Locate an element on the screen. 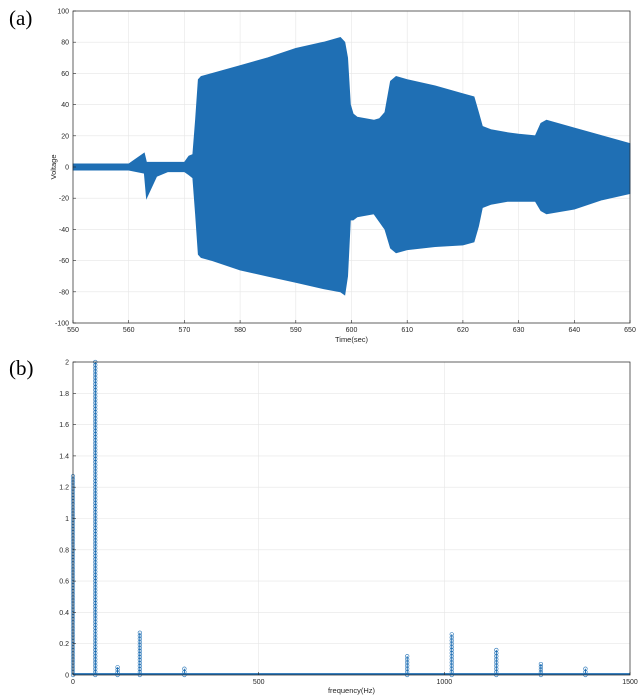 Image resolution: width=641 pixels, height=697 pixels. y-tick-label: 60 is located at coordinates (65, 74).